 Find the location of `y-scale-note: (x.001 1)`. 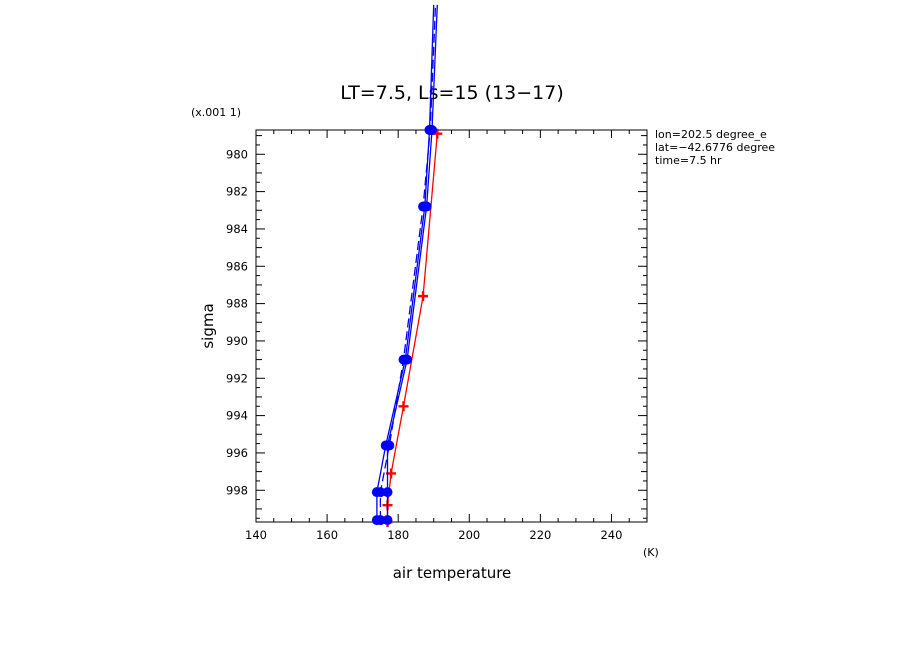

y-scale-note: (x.001 1) is located at coordinates (216, 112).